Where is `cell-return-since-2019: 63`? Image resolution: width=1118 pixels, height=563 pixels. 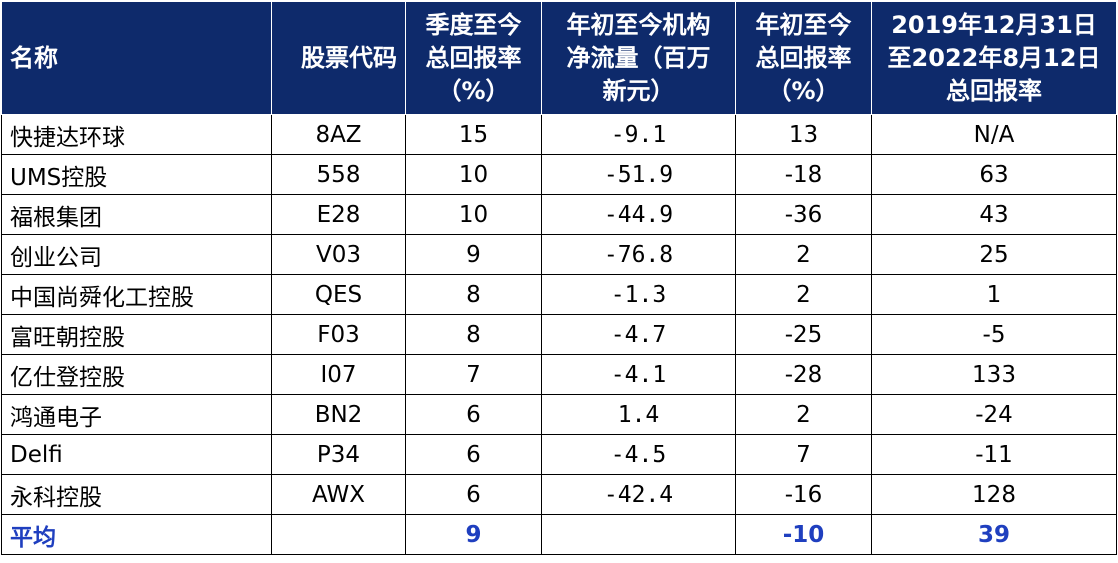 cell-return-since-2019: 63 is located at coordinates (994, 174).